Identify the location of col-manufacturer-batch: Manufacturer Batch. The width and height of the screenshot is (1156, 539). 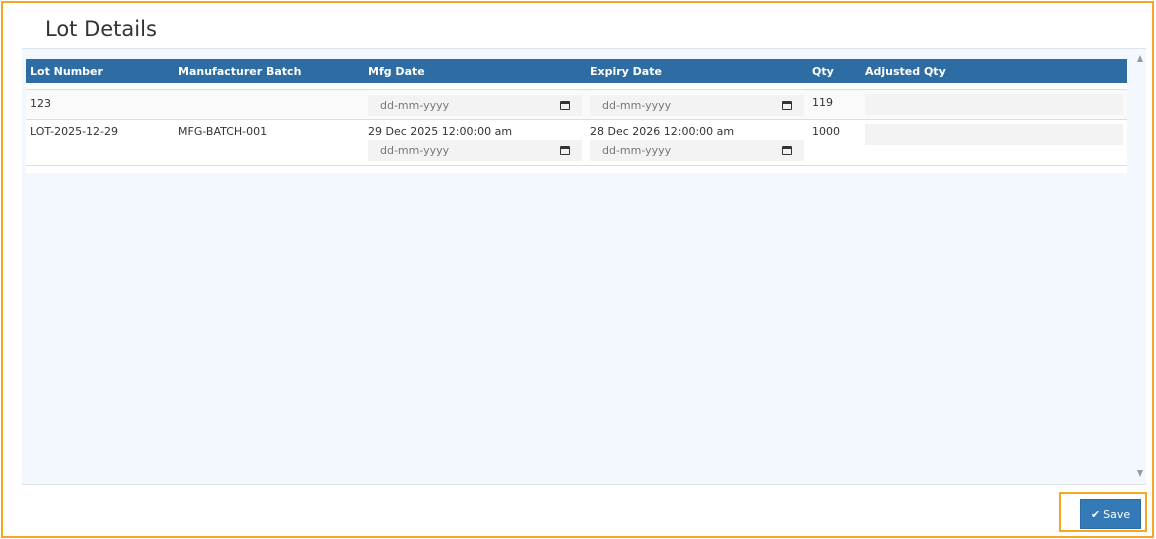
(240, 71).